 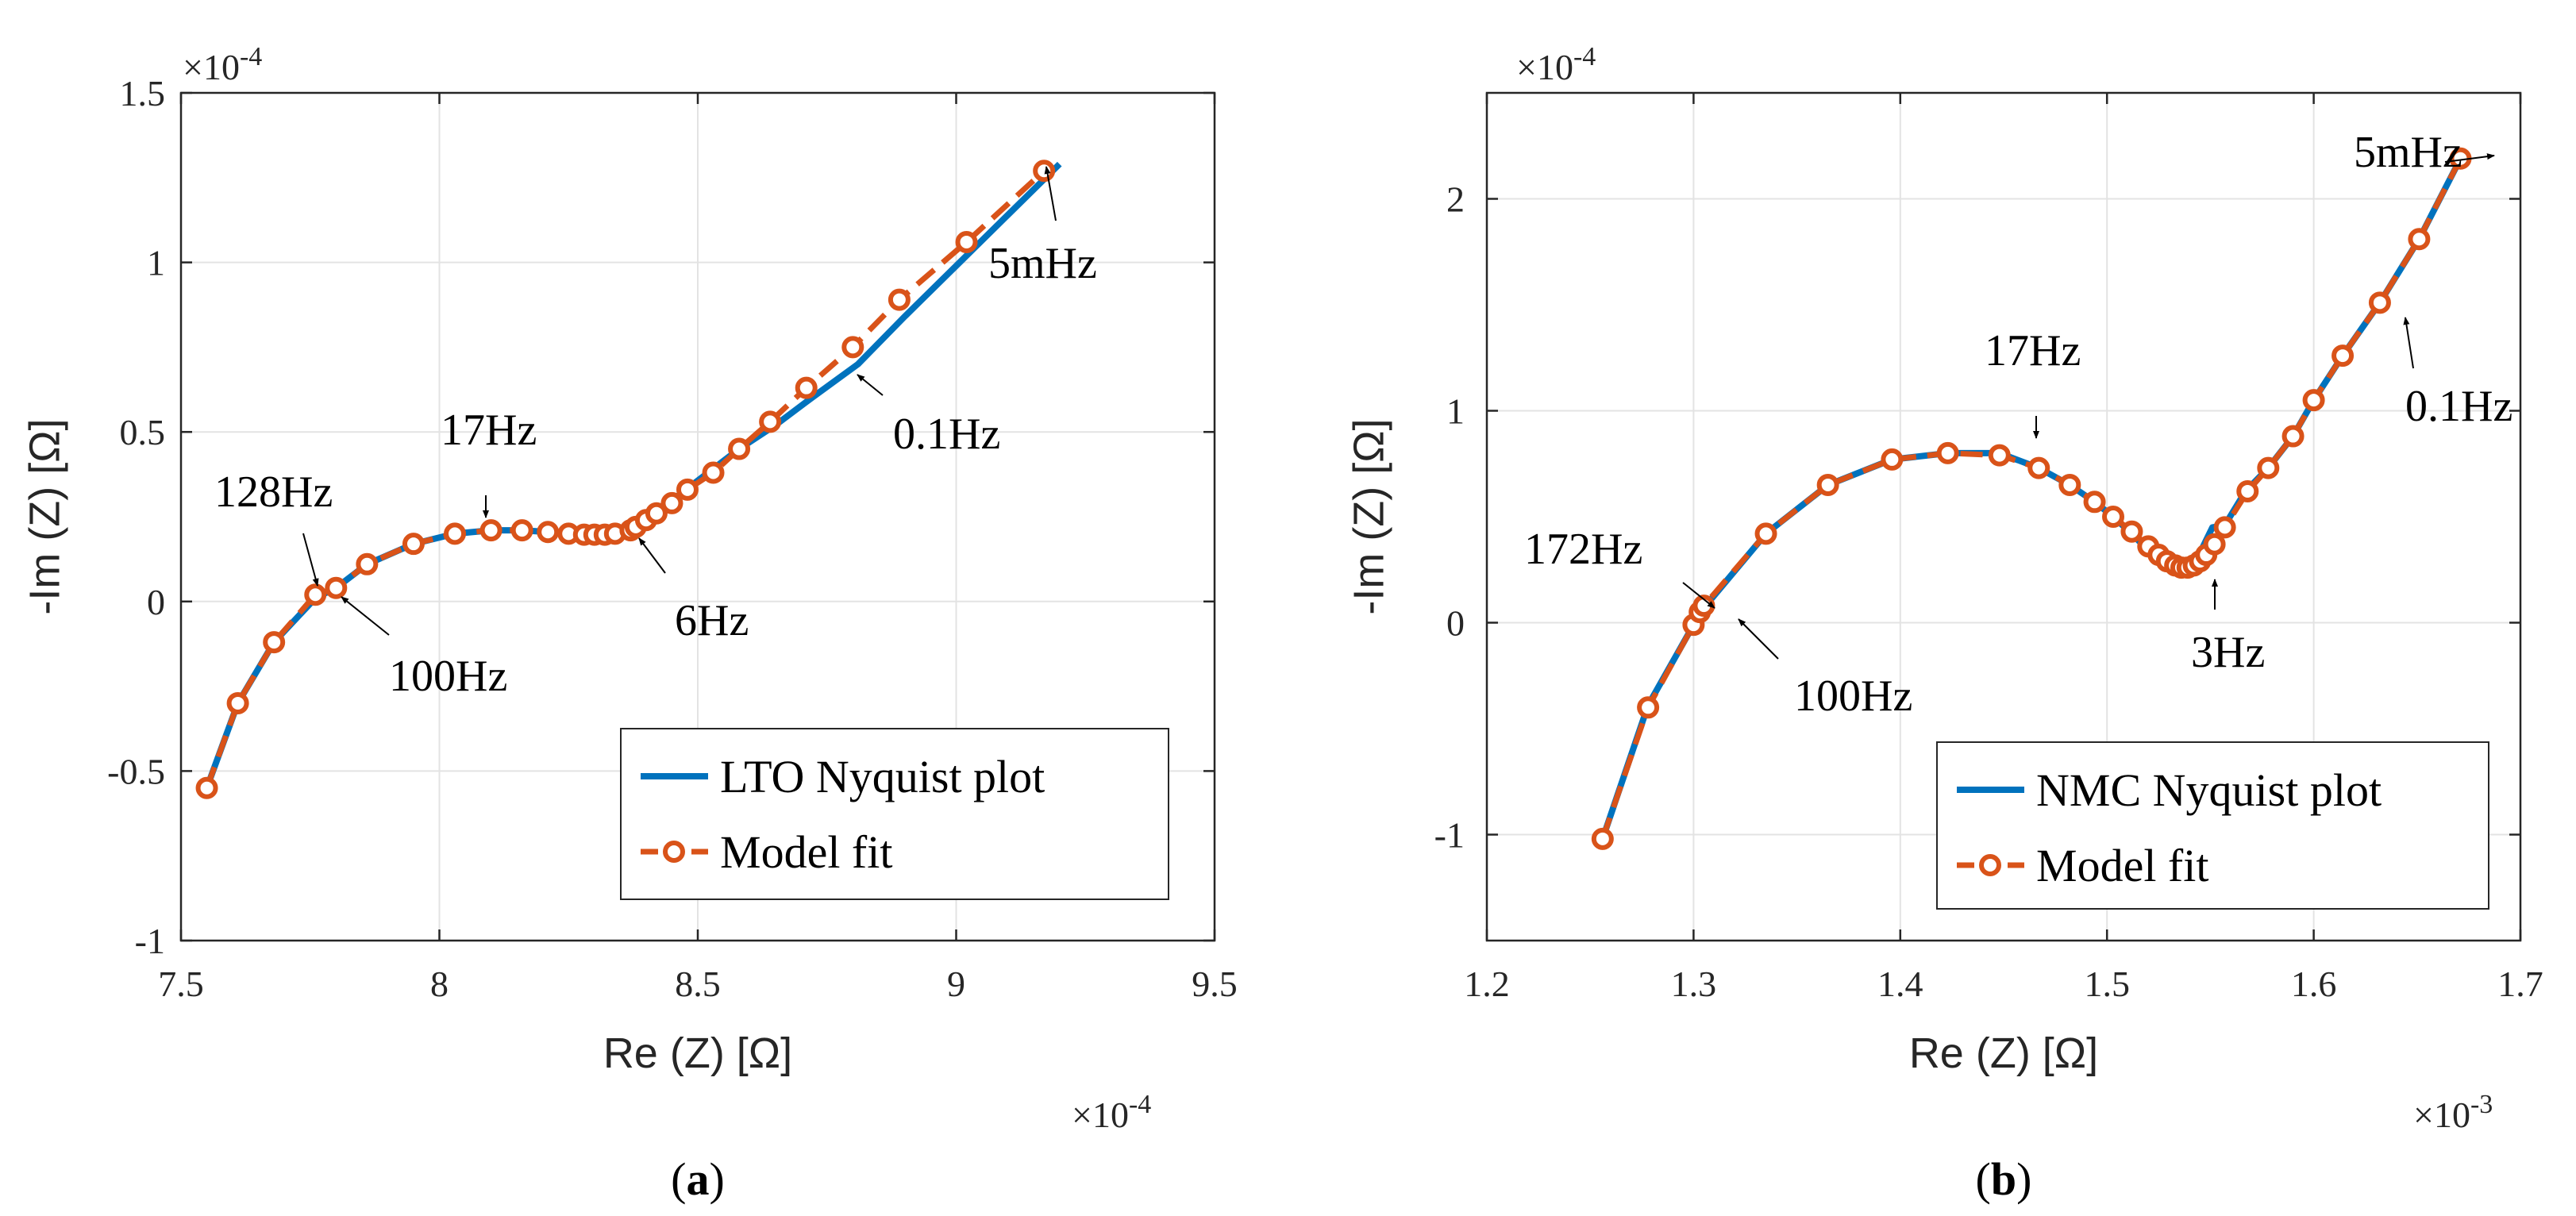 I want to click on x-tick-label: 1.4, so click(x=1900, y=984).